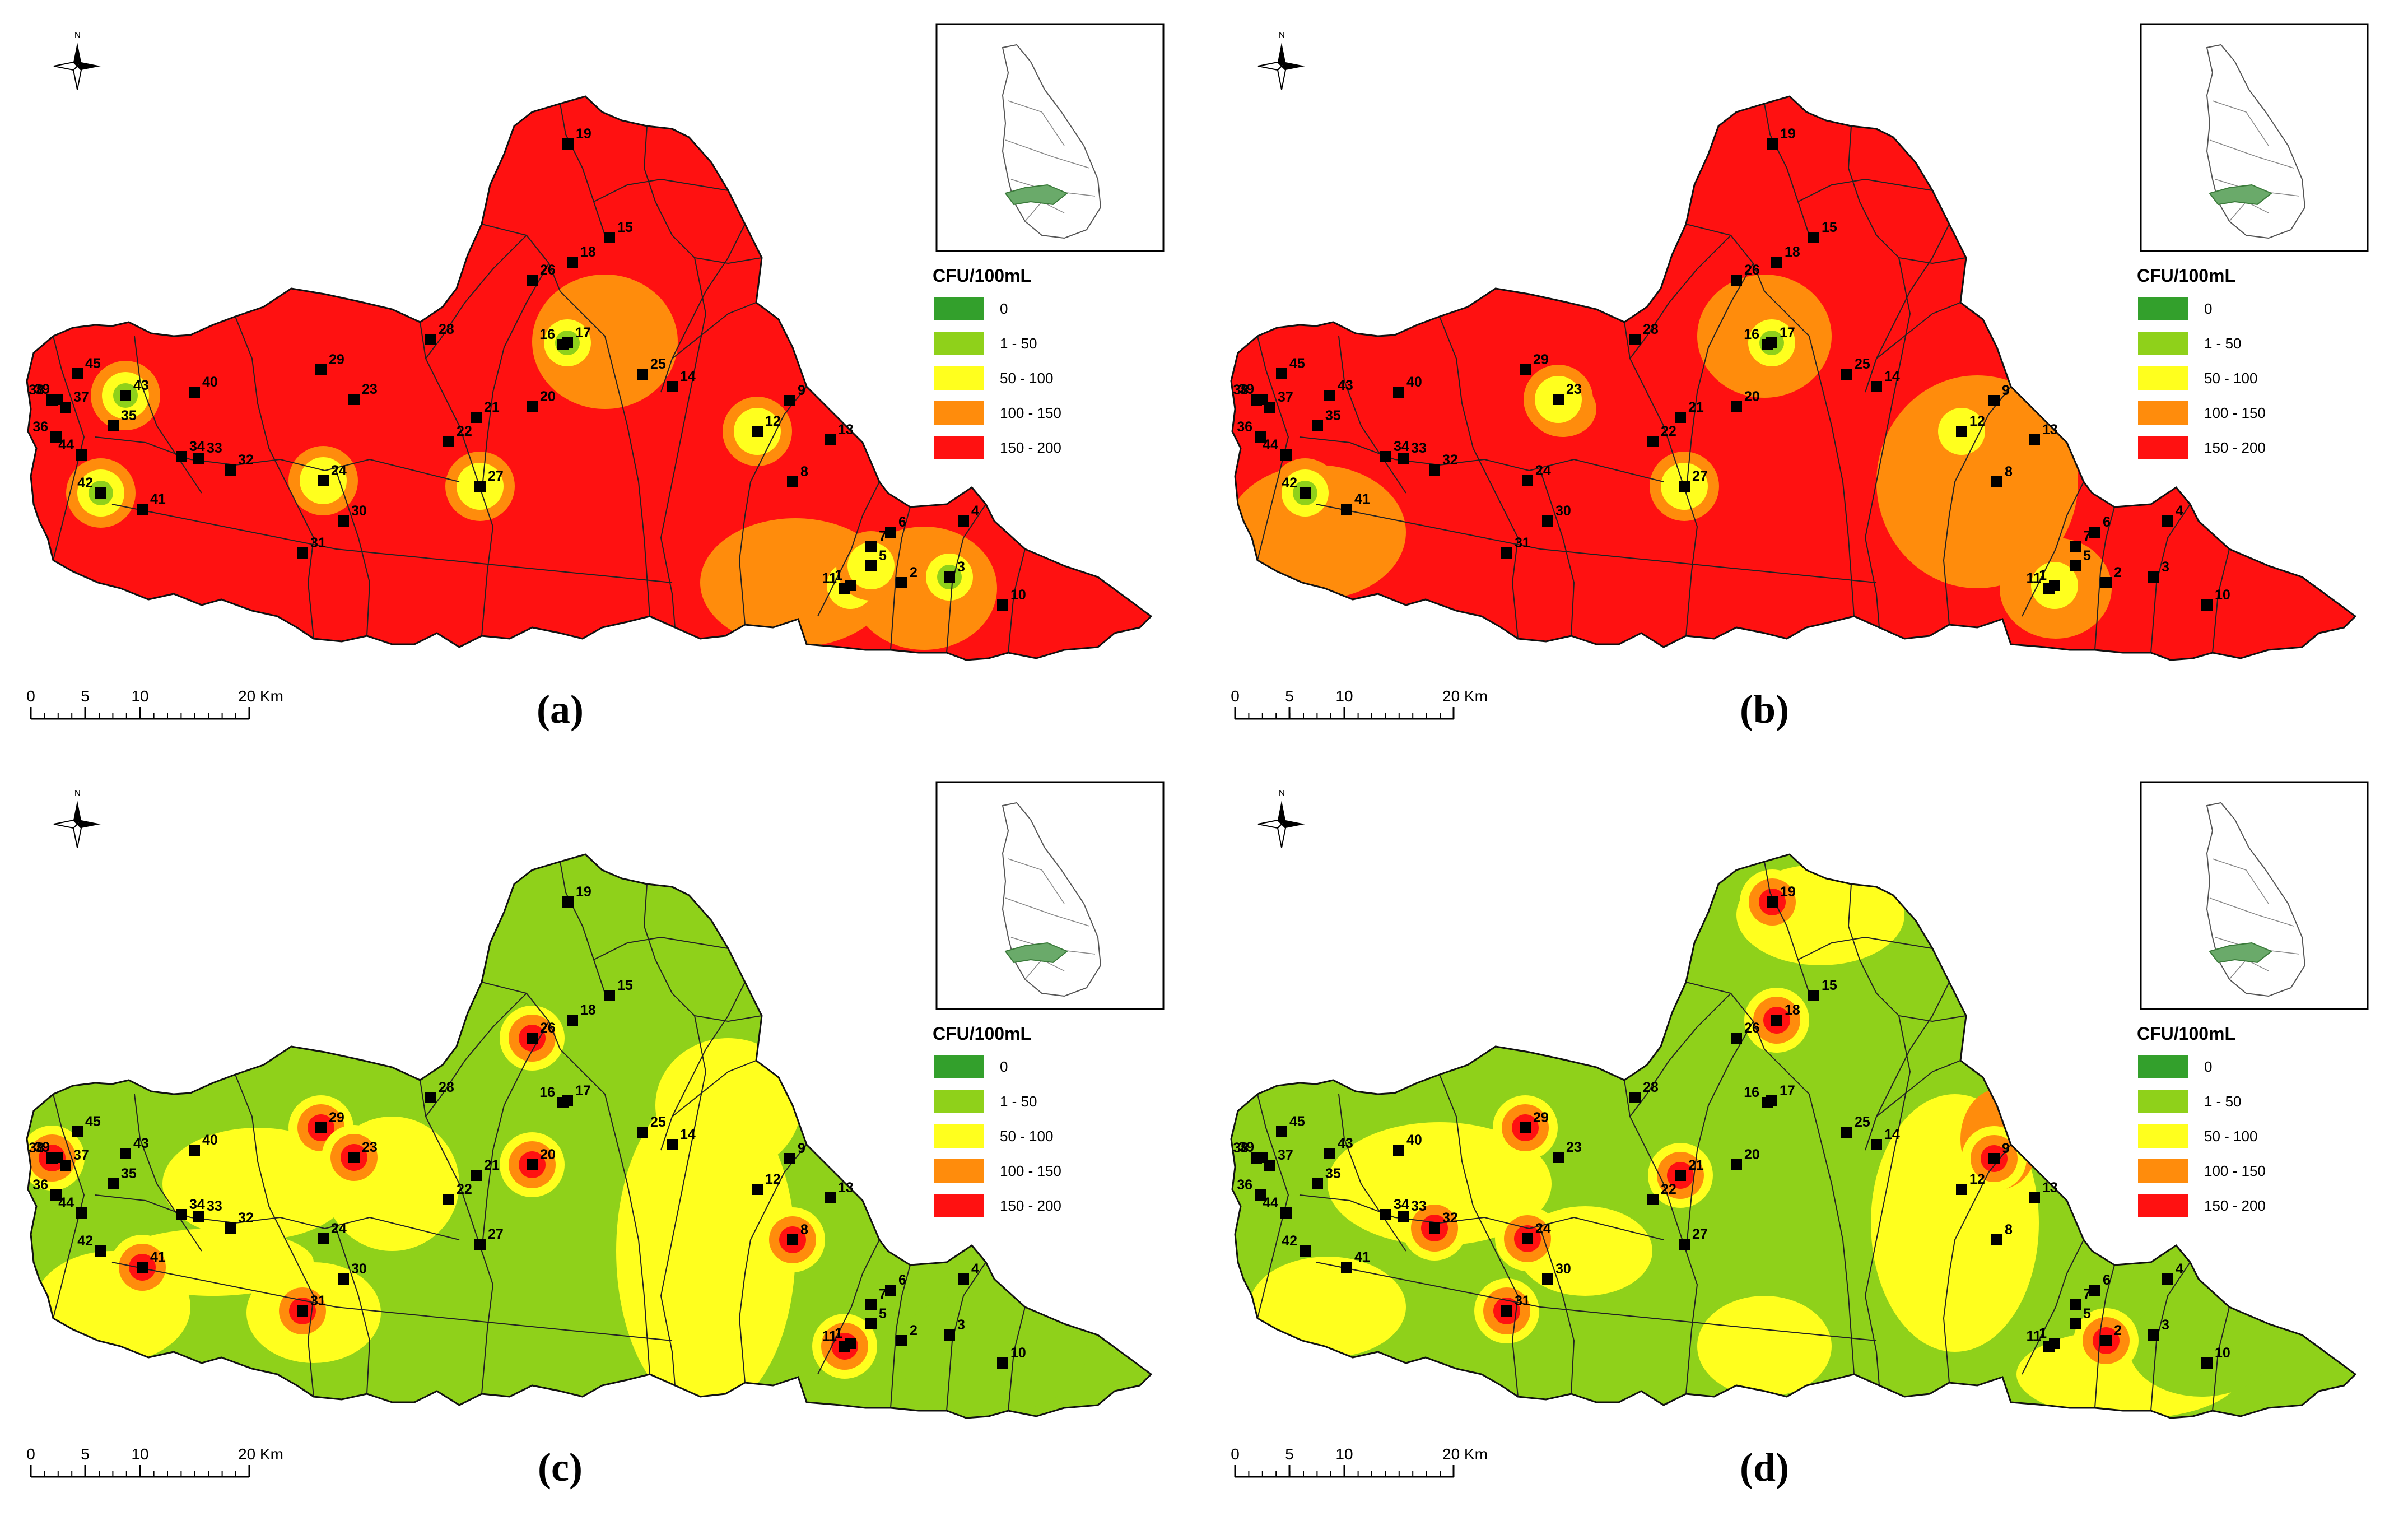  What do you see at coordinates (2006, 1148) in the screenshot?
I see `station-label: 9` at bounding box center [2006, 1148].